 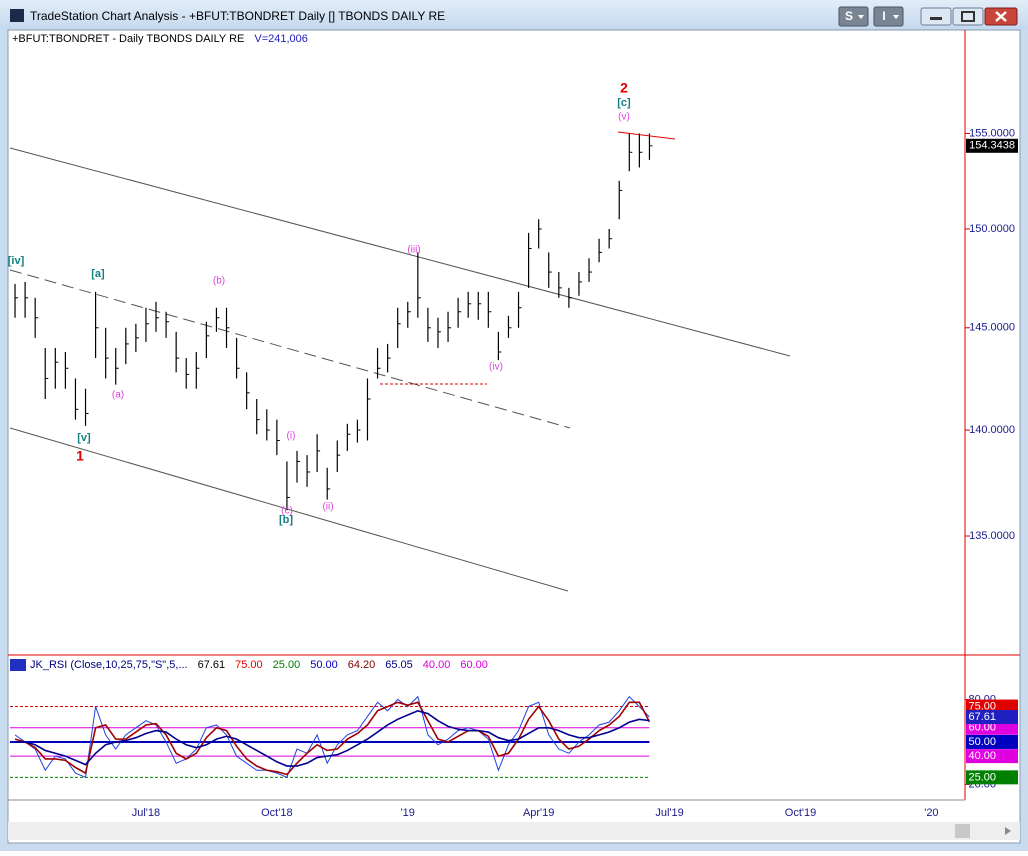 I want to click on button-label: I, so click(x=883, y=16).